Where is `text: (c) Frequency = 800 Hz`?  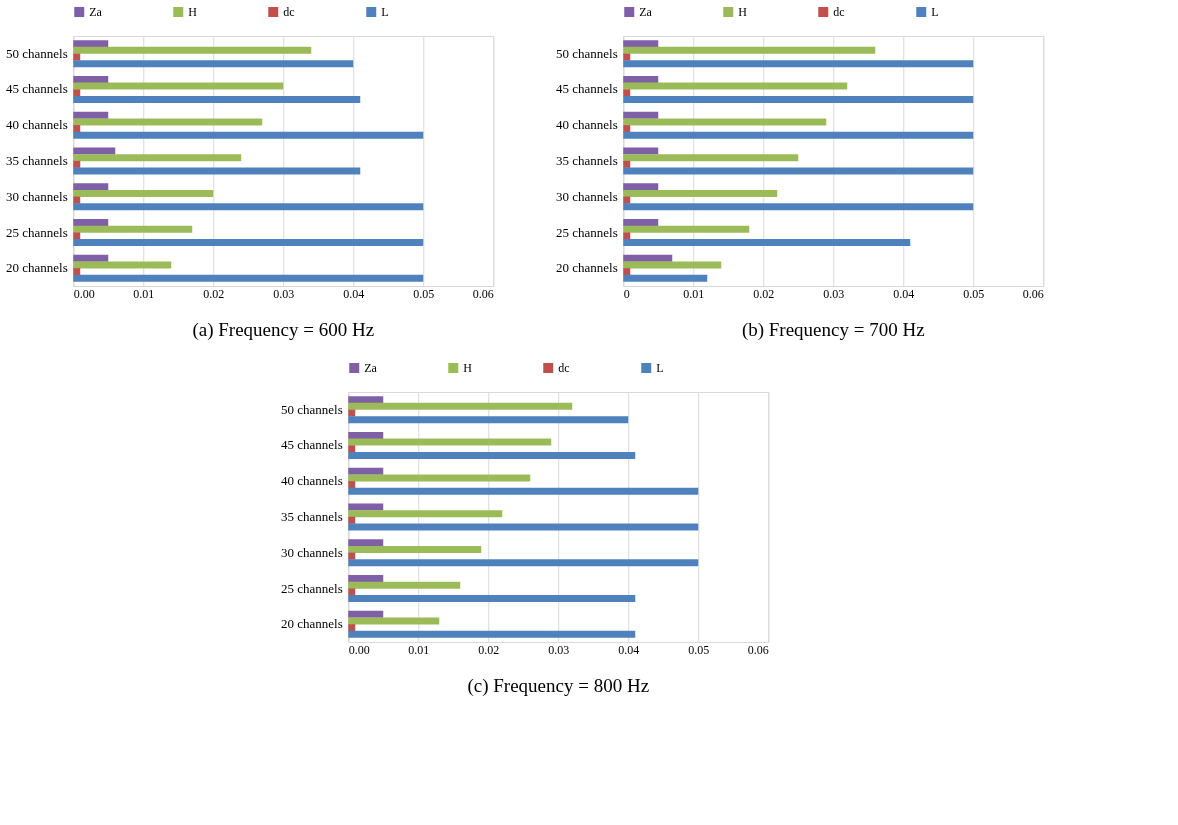 text: (c) Frequency = 800 Hz is located at coordinates (558, 686).